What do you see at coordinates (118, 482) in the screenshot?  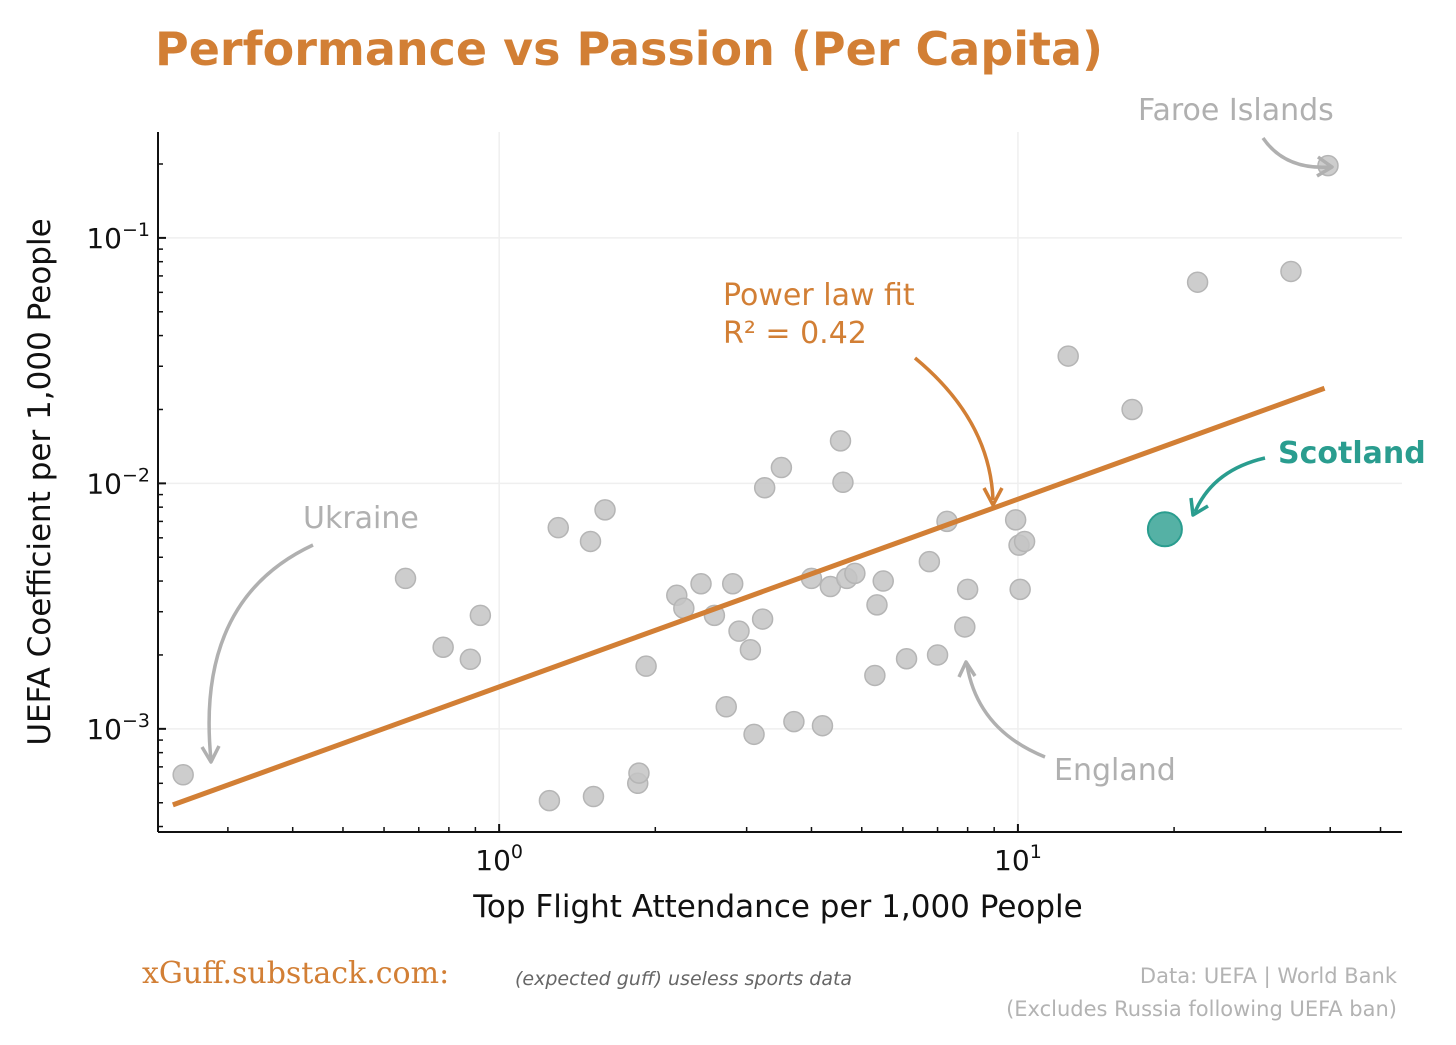 I see `y-tick-label: 10⁻²` at bounding box center [118, 482].